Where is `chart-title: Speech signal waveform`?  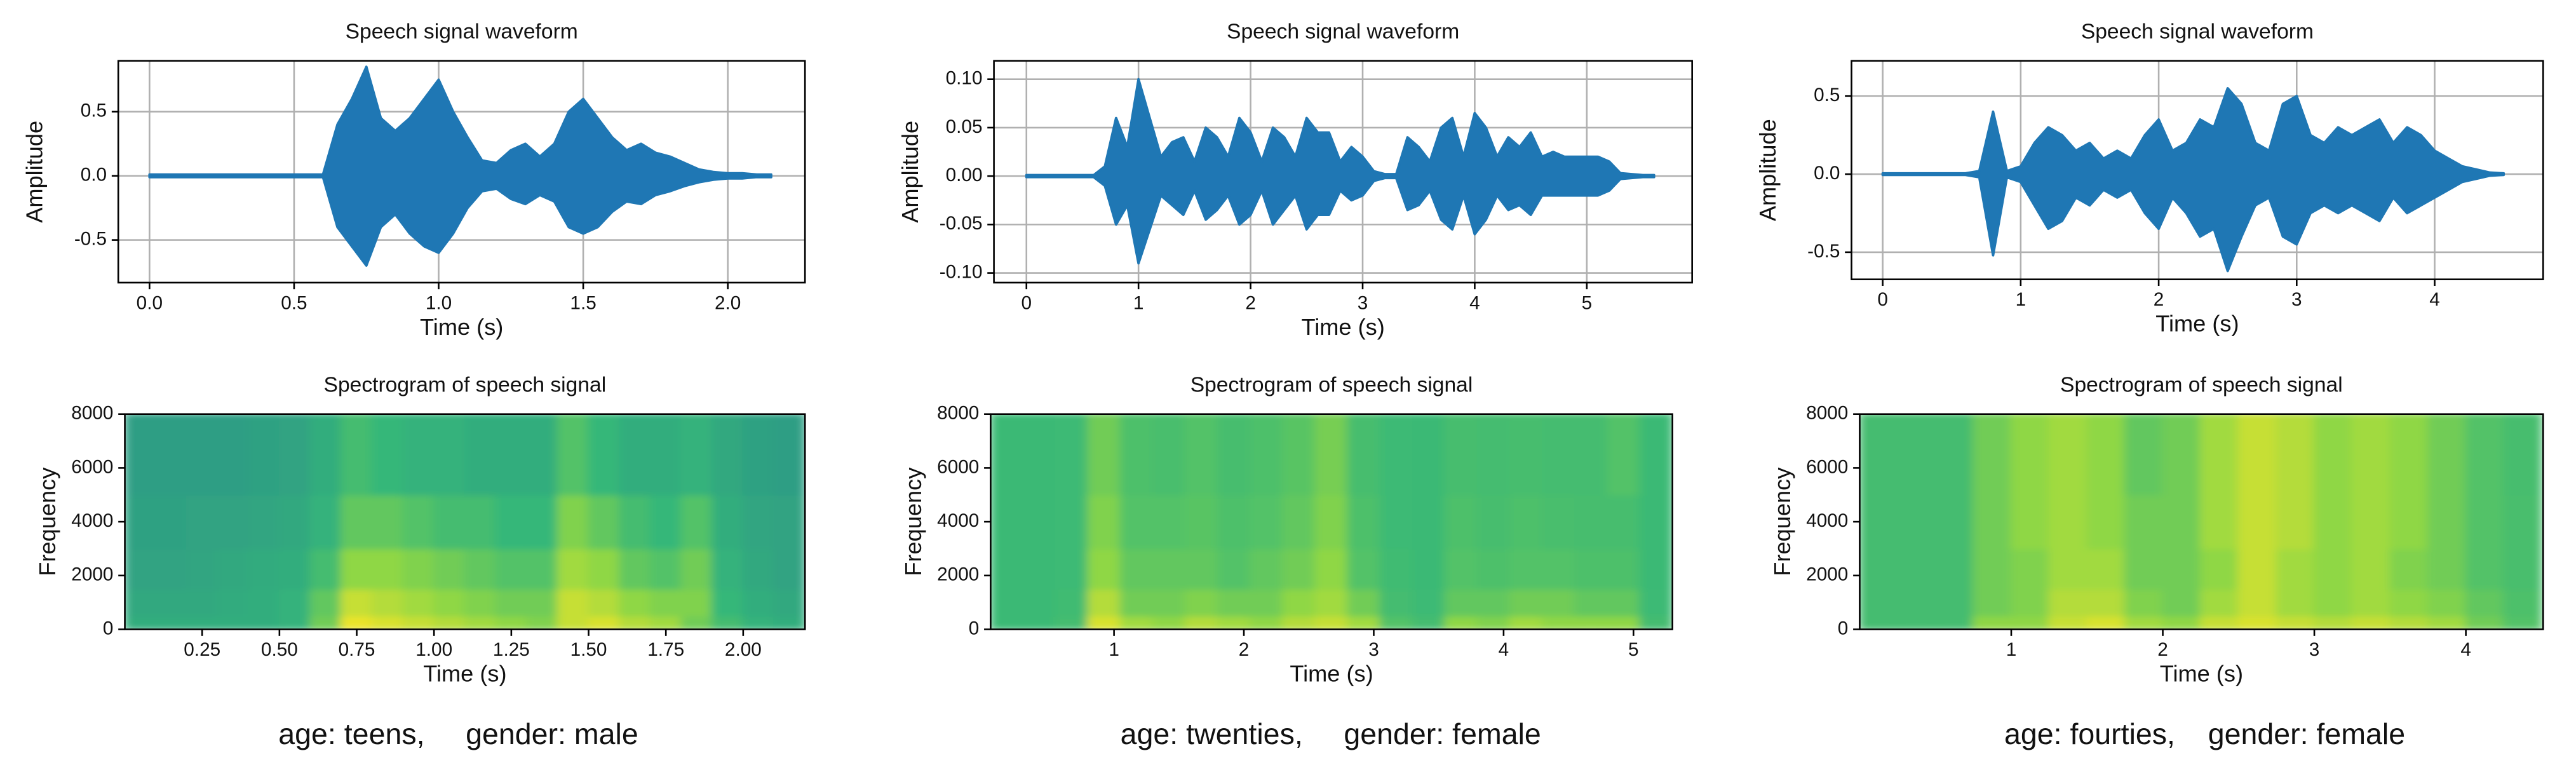 chart-title: Speech signal waveform is located at coordinates (1343, 32).